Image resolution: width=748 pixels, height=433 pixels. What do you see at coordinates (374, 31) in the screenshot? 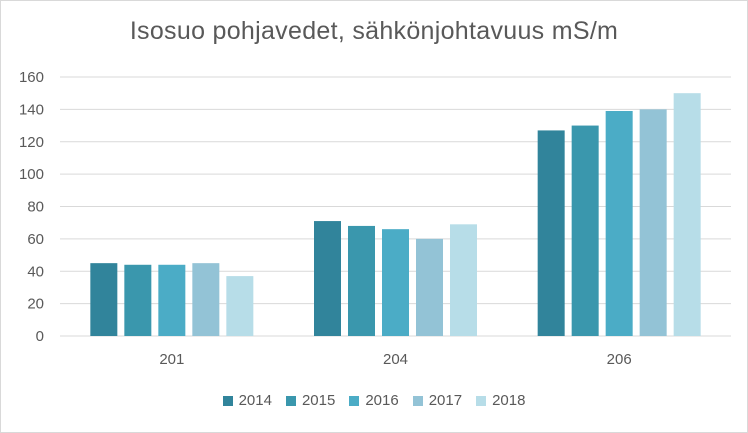
I see `chart-title: Isosuo pohjavedet, sähkönjohtavuus mS/m` at bounding box center [374, 31].